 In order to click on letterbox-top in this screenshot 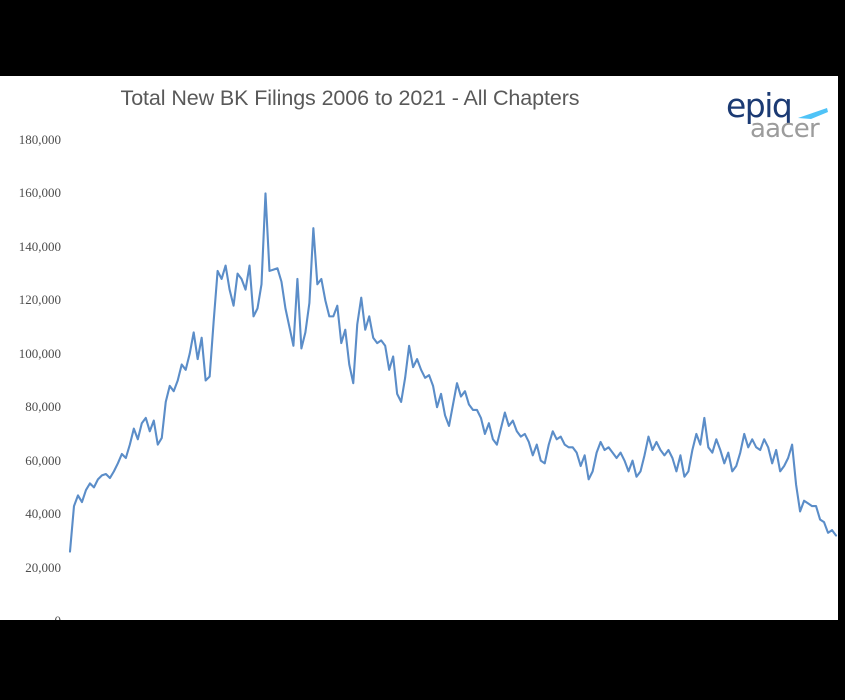, I will do `click(422, 38)`.